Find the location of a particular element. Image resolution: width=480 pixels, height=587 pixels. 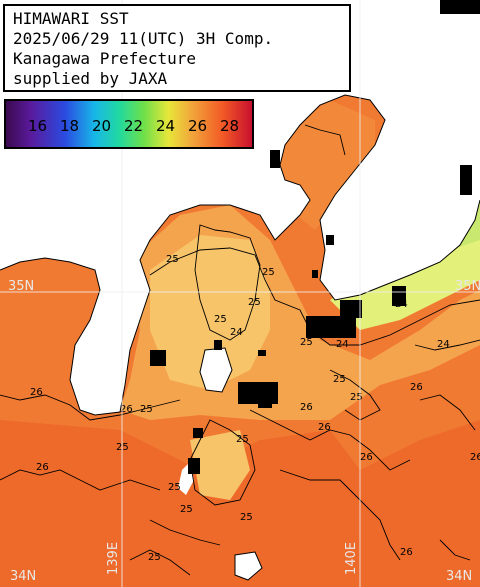

legend-tick: 20 is located at coordinates (101, 126).